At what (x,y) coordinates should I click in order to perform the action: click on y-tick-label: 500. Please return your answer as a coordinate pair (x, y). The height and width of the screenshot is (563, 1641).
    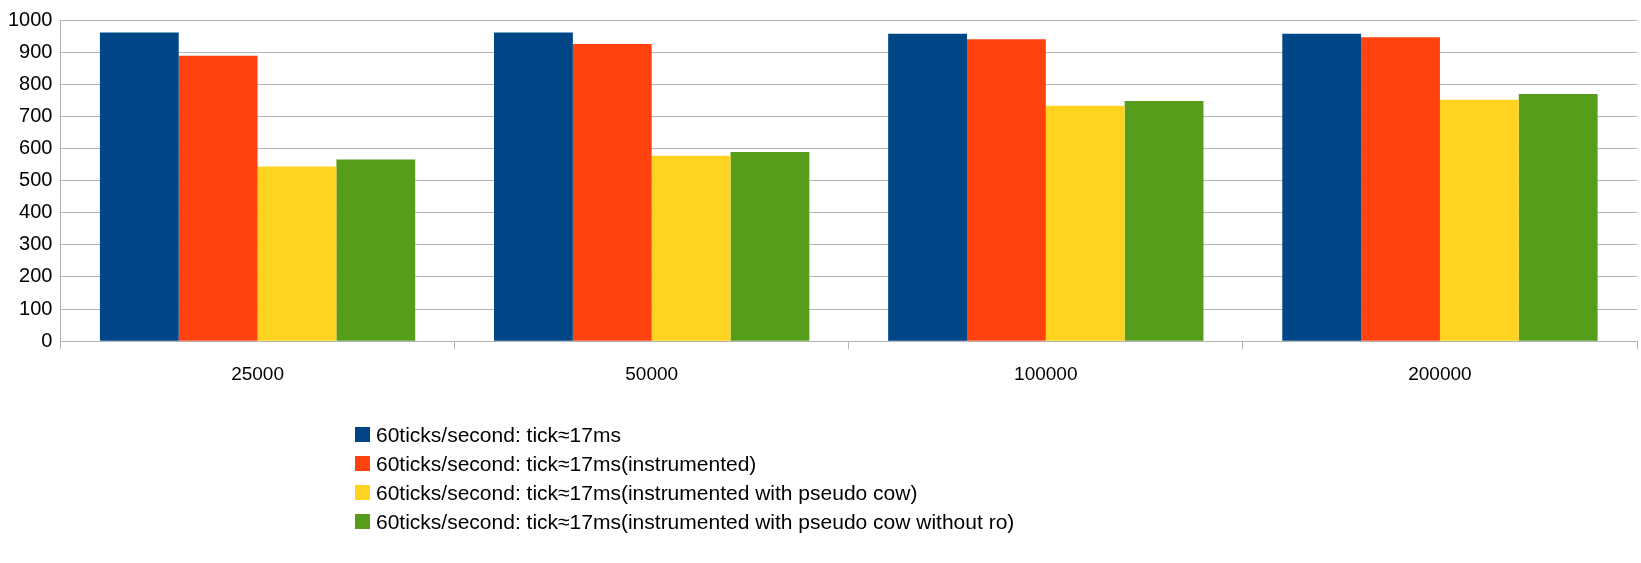
    Looking at the image, I should click on (36, 179).